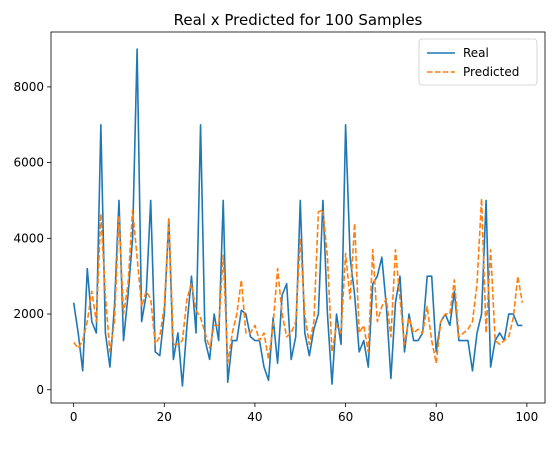 The width and height of the screenshot is (560, 455). Describe the element at coordinates (28, 314) in the screenshot. I see `y-tick-label: 2000` at that location.